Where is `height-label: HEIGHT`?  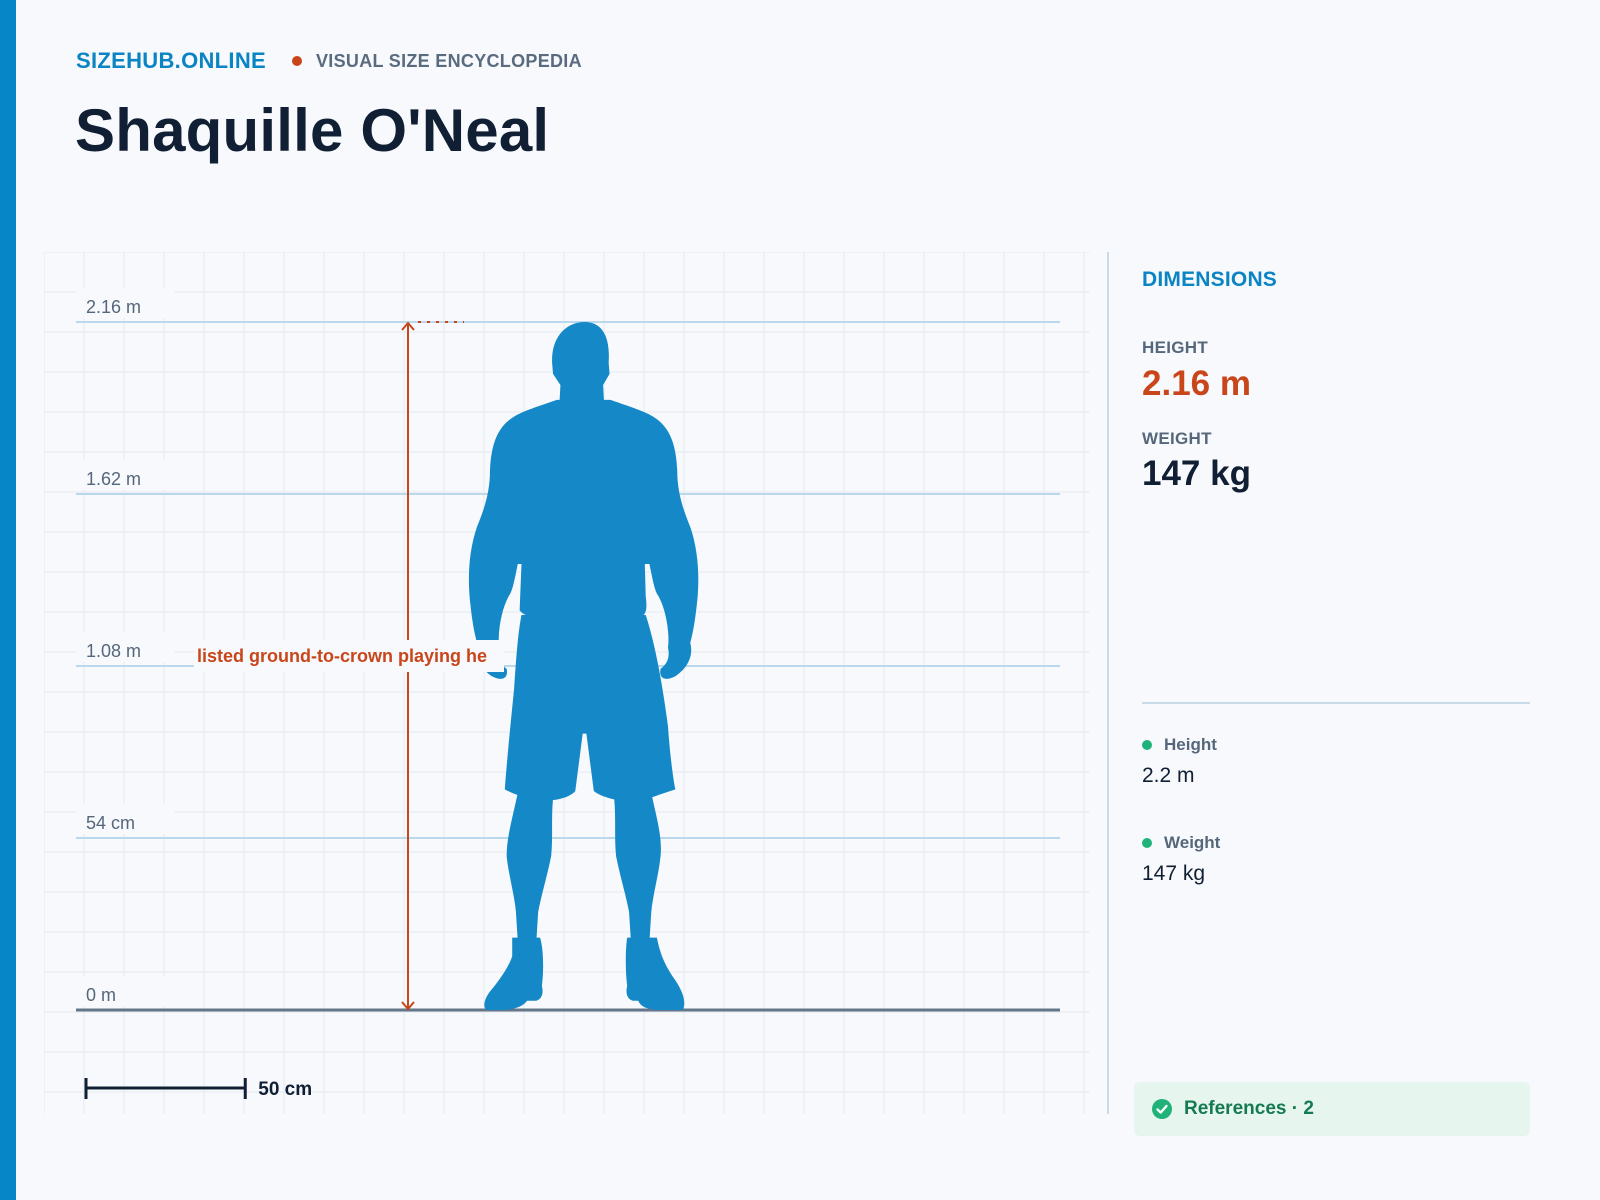
height-label: HEIGHT is located at coordinates (1175, 347).